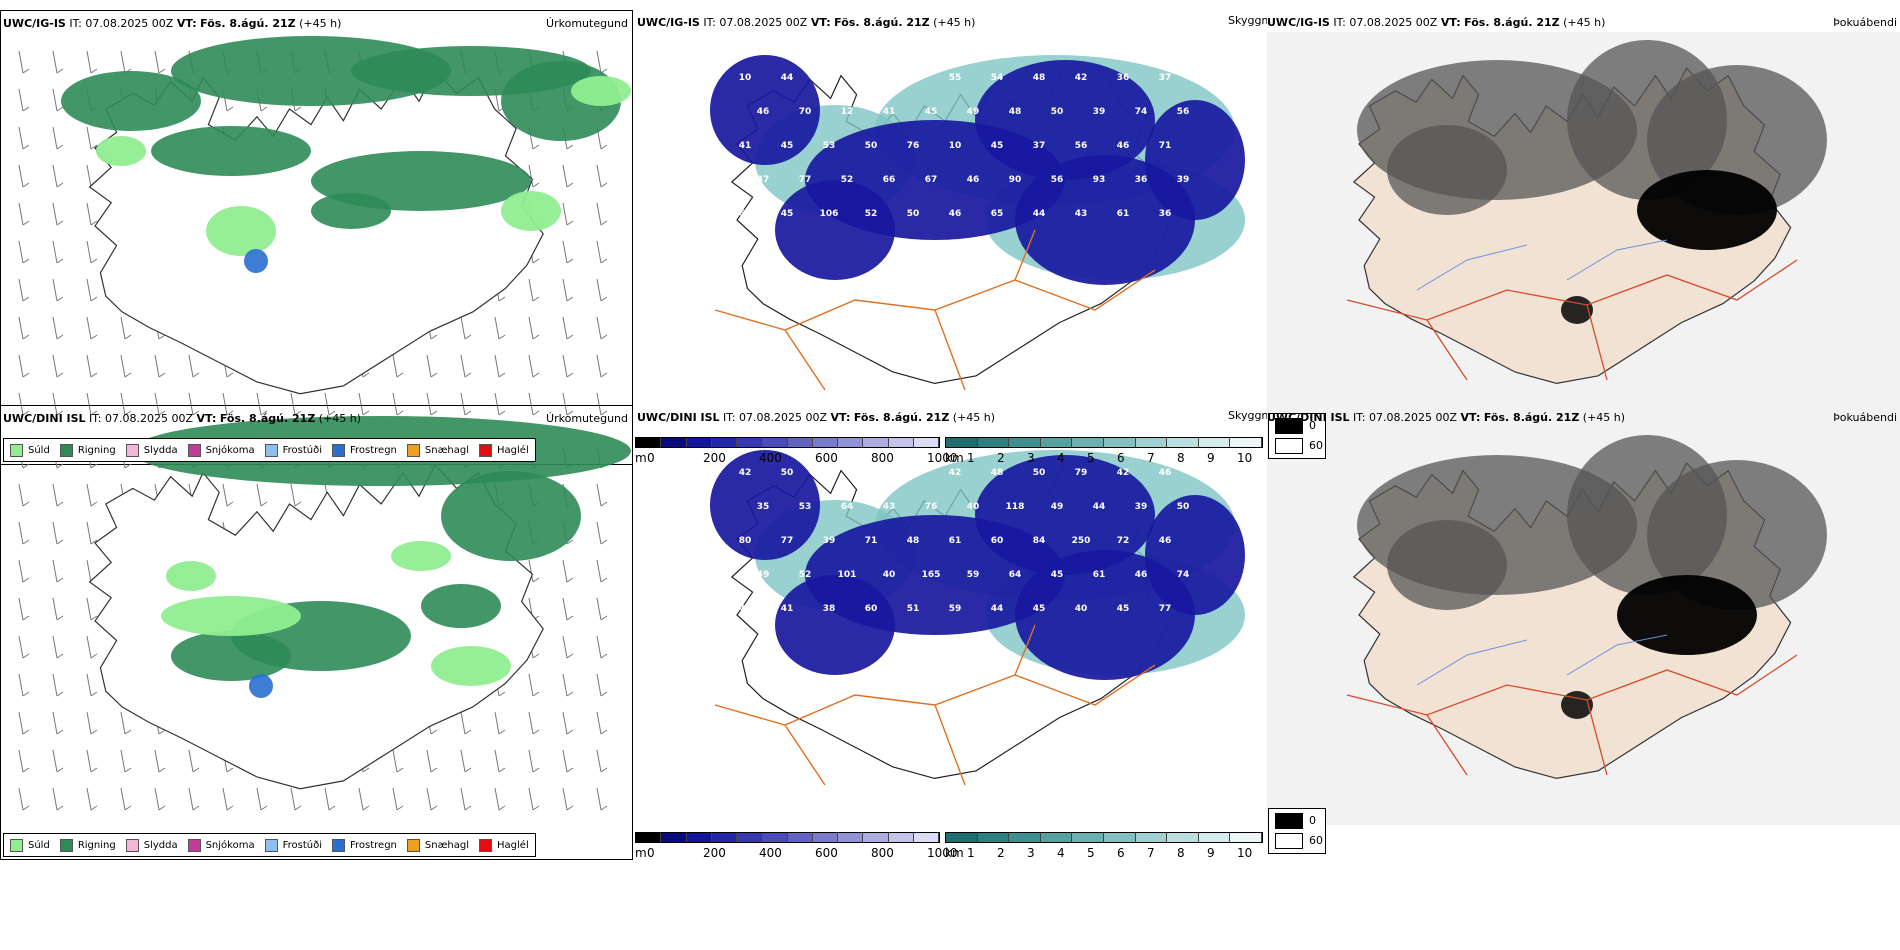  Describe the element at coordinates (1121, 853) in the screenshot. I see `visibility-tick: 6` at that location.